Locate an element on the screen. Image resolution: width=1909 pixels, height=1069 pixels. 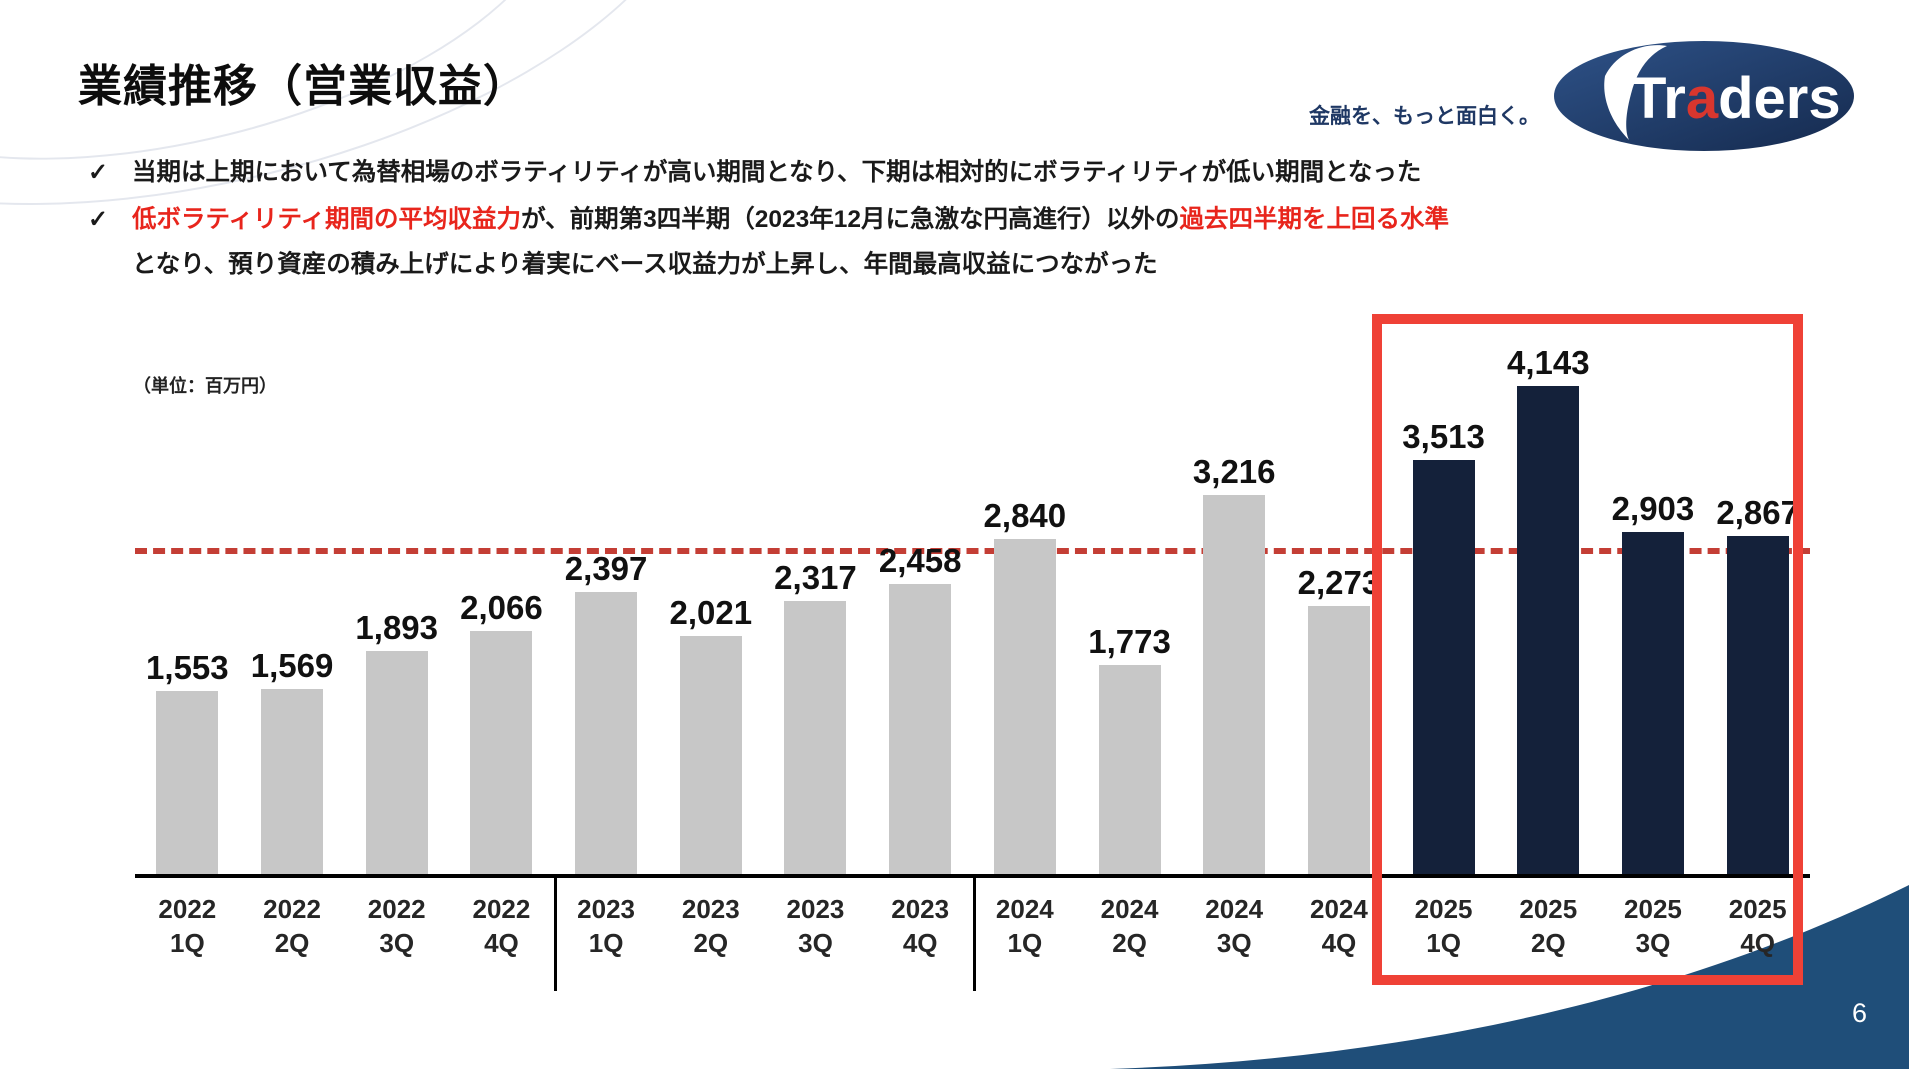
bullet-segment: 過去四半期を上回る水準 is located at coordinates (1314, 219).